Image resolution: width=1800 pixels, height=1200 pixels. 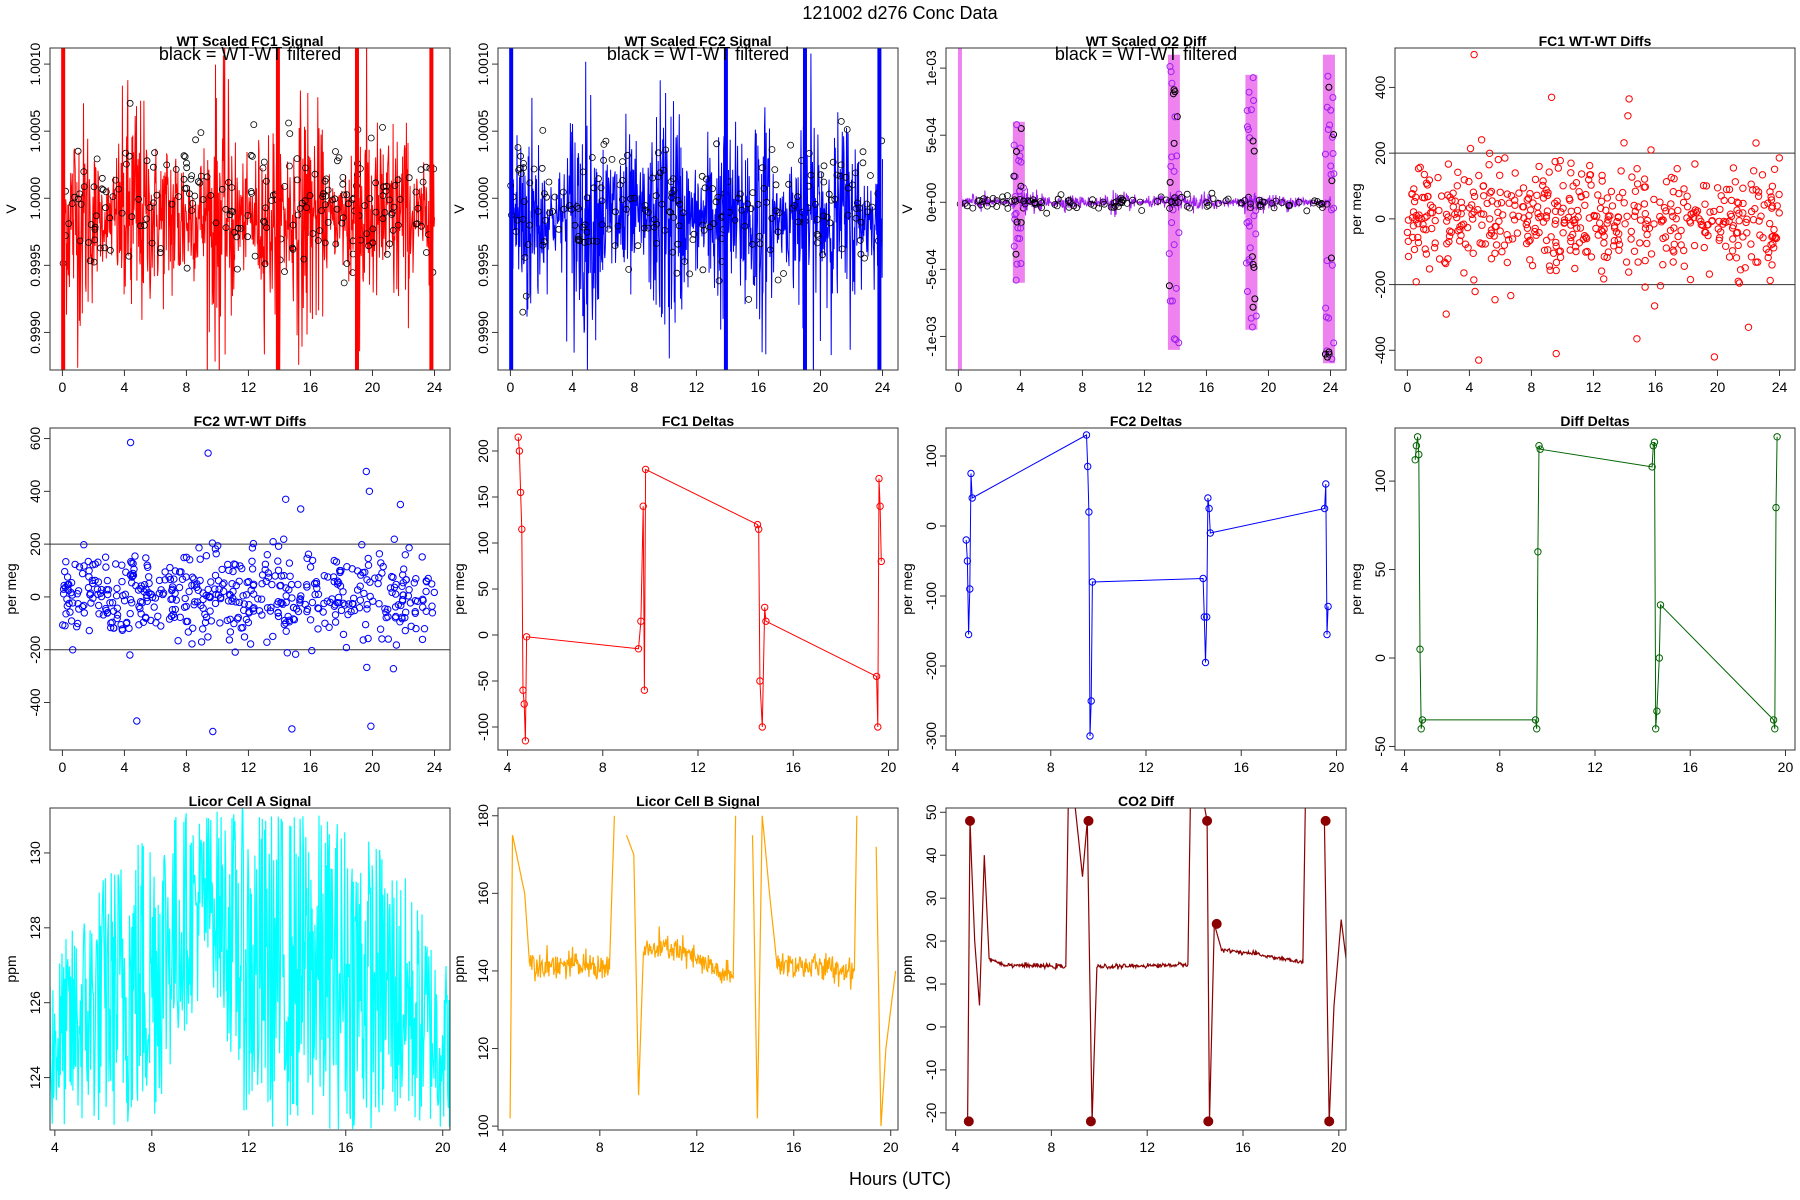 What do you see at coordinates (373, 767) in the screenshot?
I see `x-tick-label: 20` at bounding box center [373, 767].